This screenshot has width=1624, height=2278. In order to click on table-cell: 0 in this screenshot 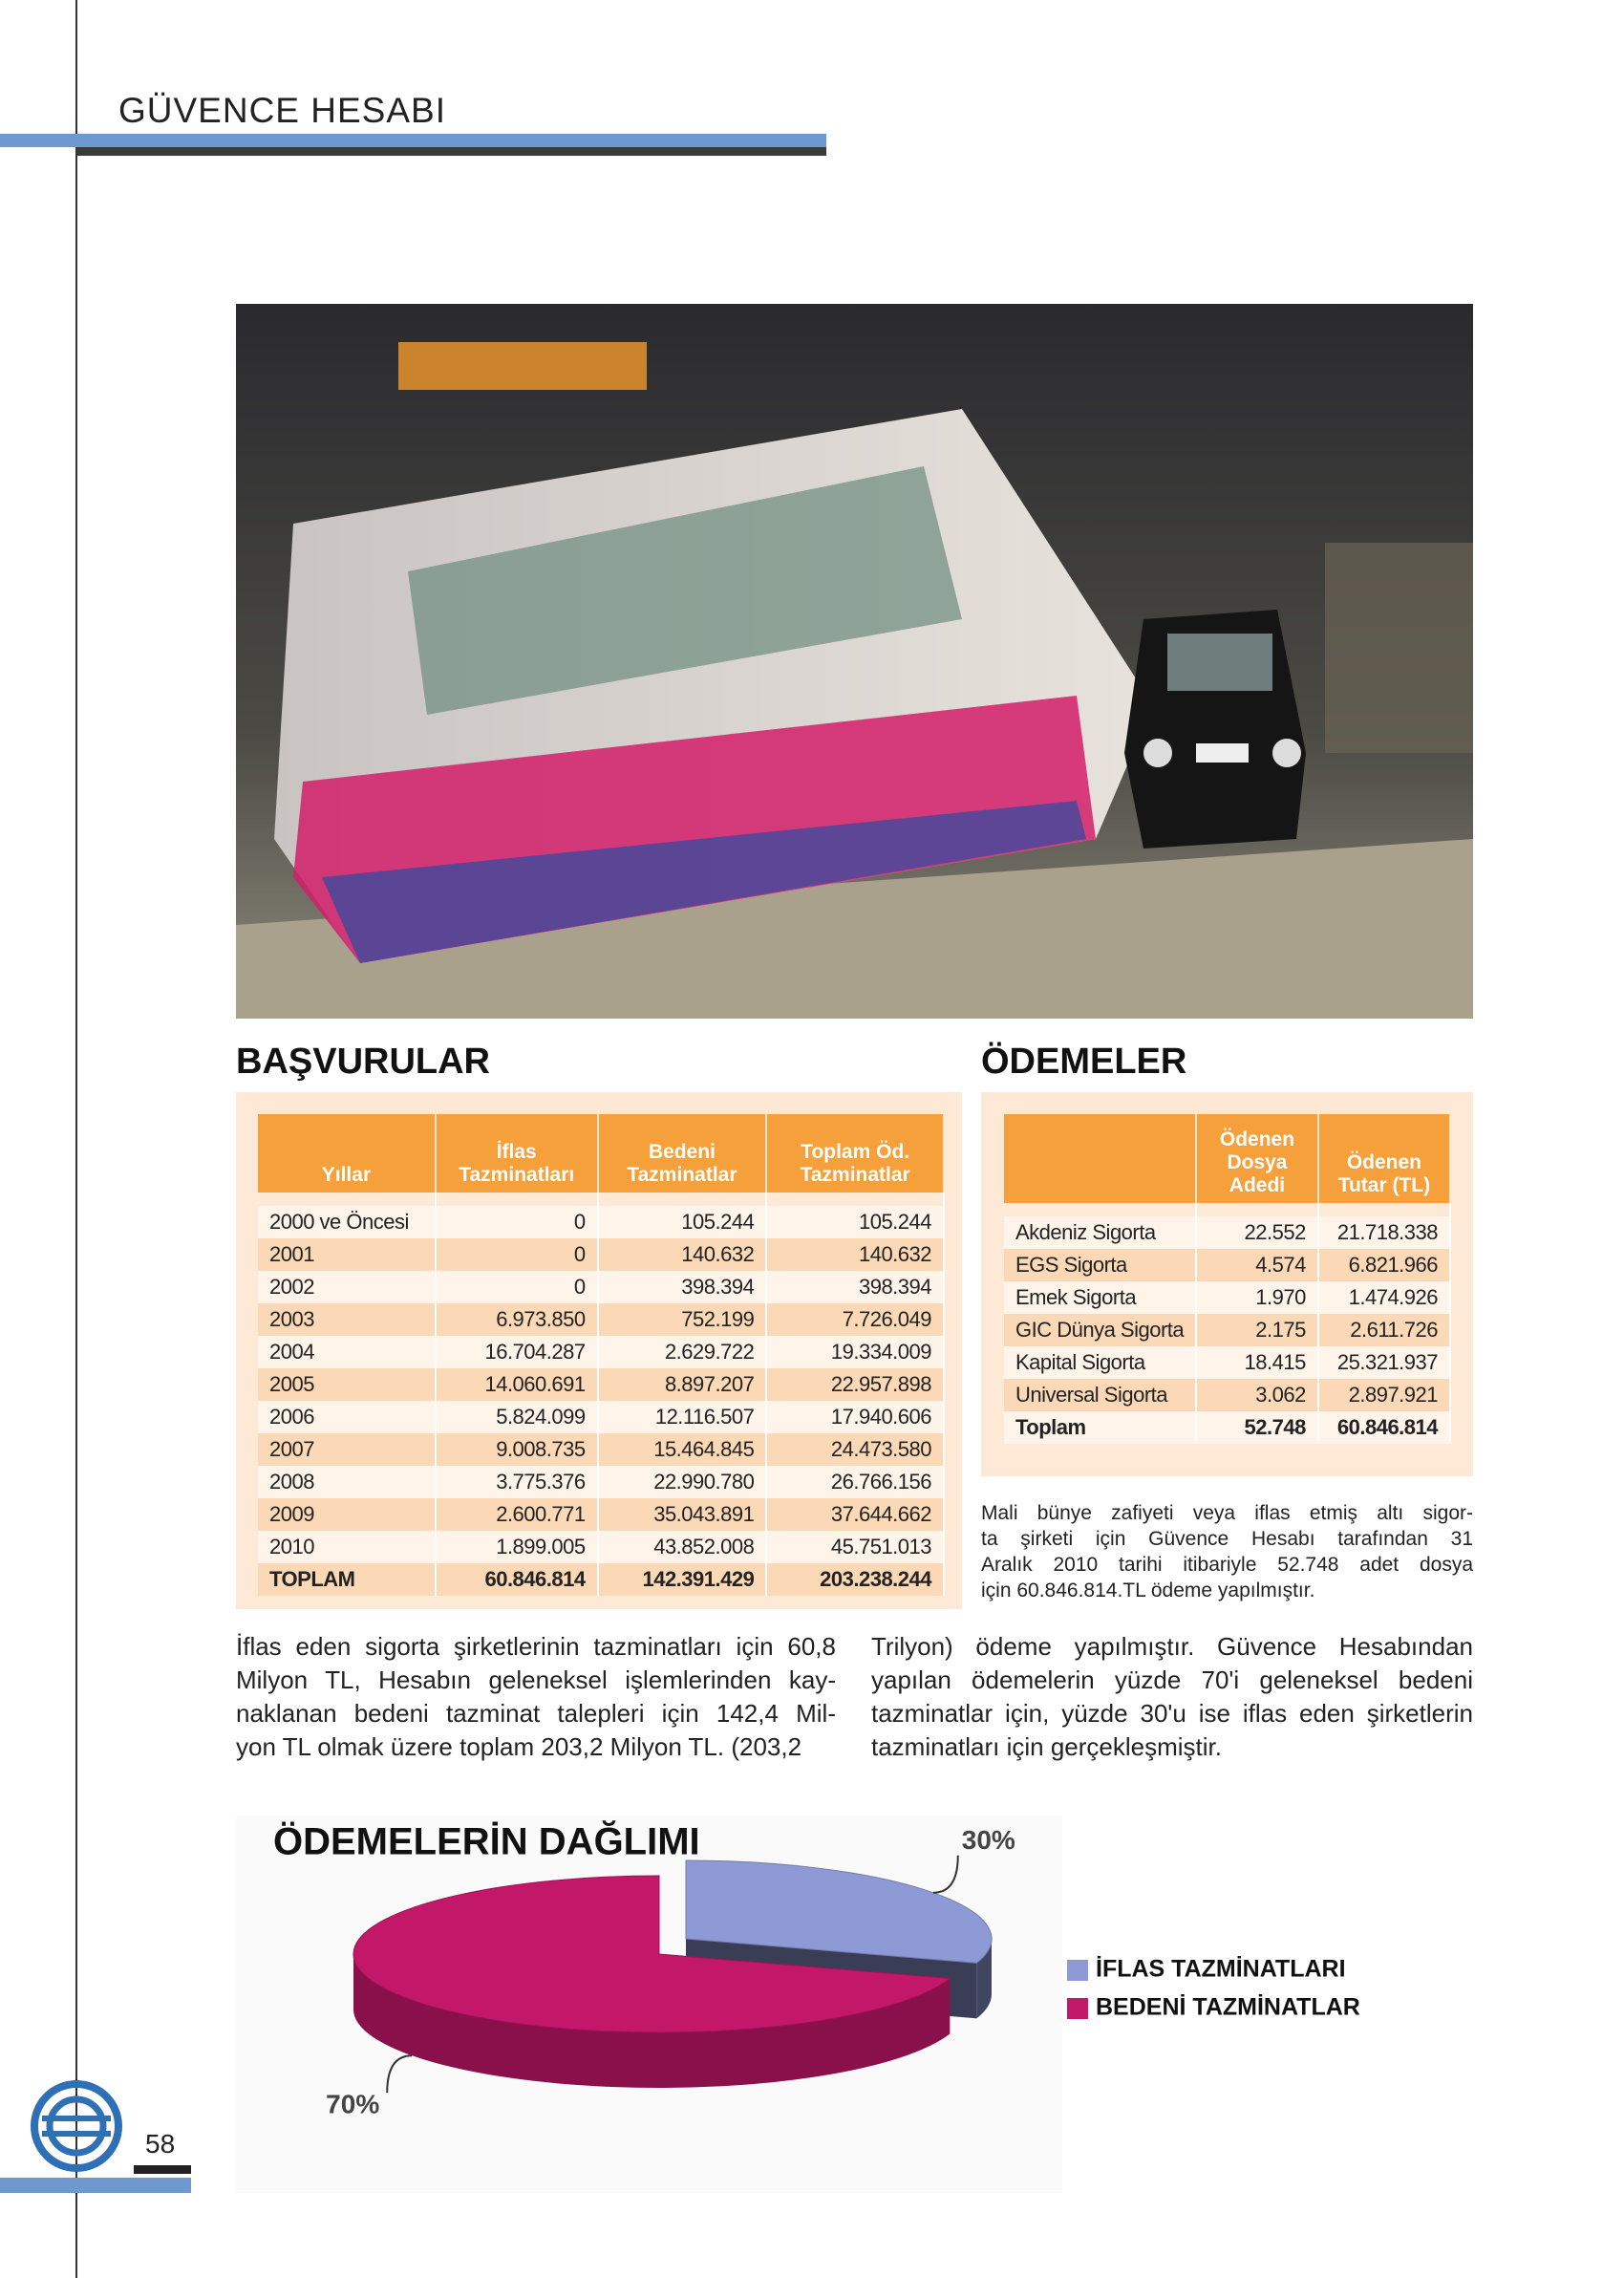, I will do `click(517, 1287)`.